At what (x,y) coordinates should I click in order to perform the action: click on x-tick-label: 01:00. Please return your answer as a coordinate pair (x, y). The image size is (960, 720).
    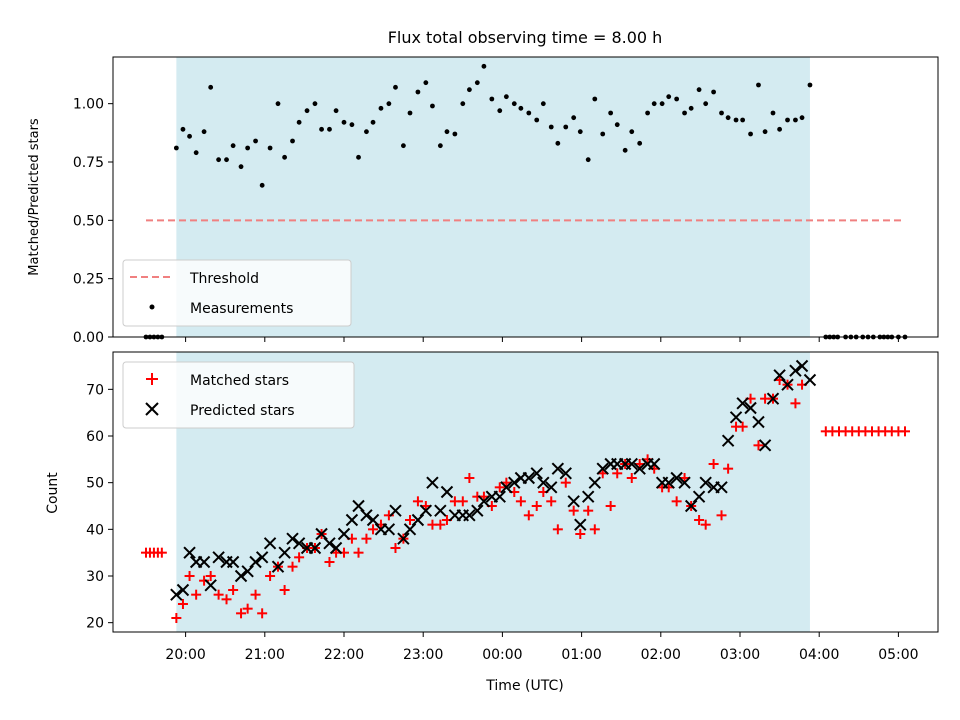
    Looking at the image, I should click on (581, 655).